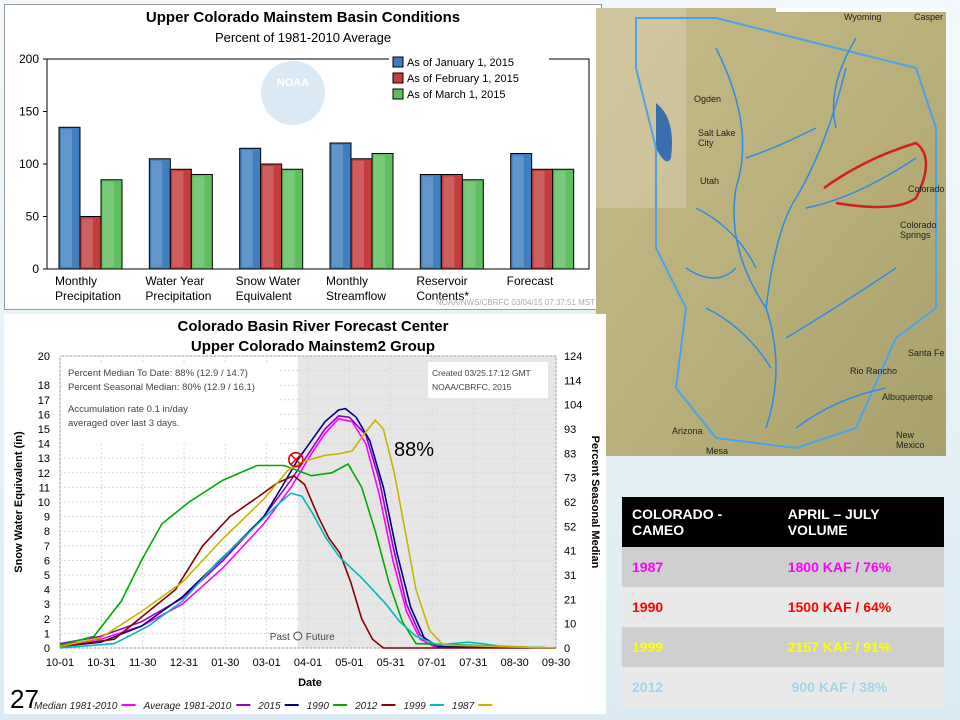  Describe the element at coordinates (515, 663) in the screenshot. I see `line-x-tick-label: 08-30` at that location.